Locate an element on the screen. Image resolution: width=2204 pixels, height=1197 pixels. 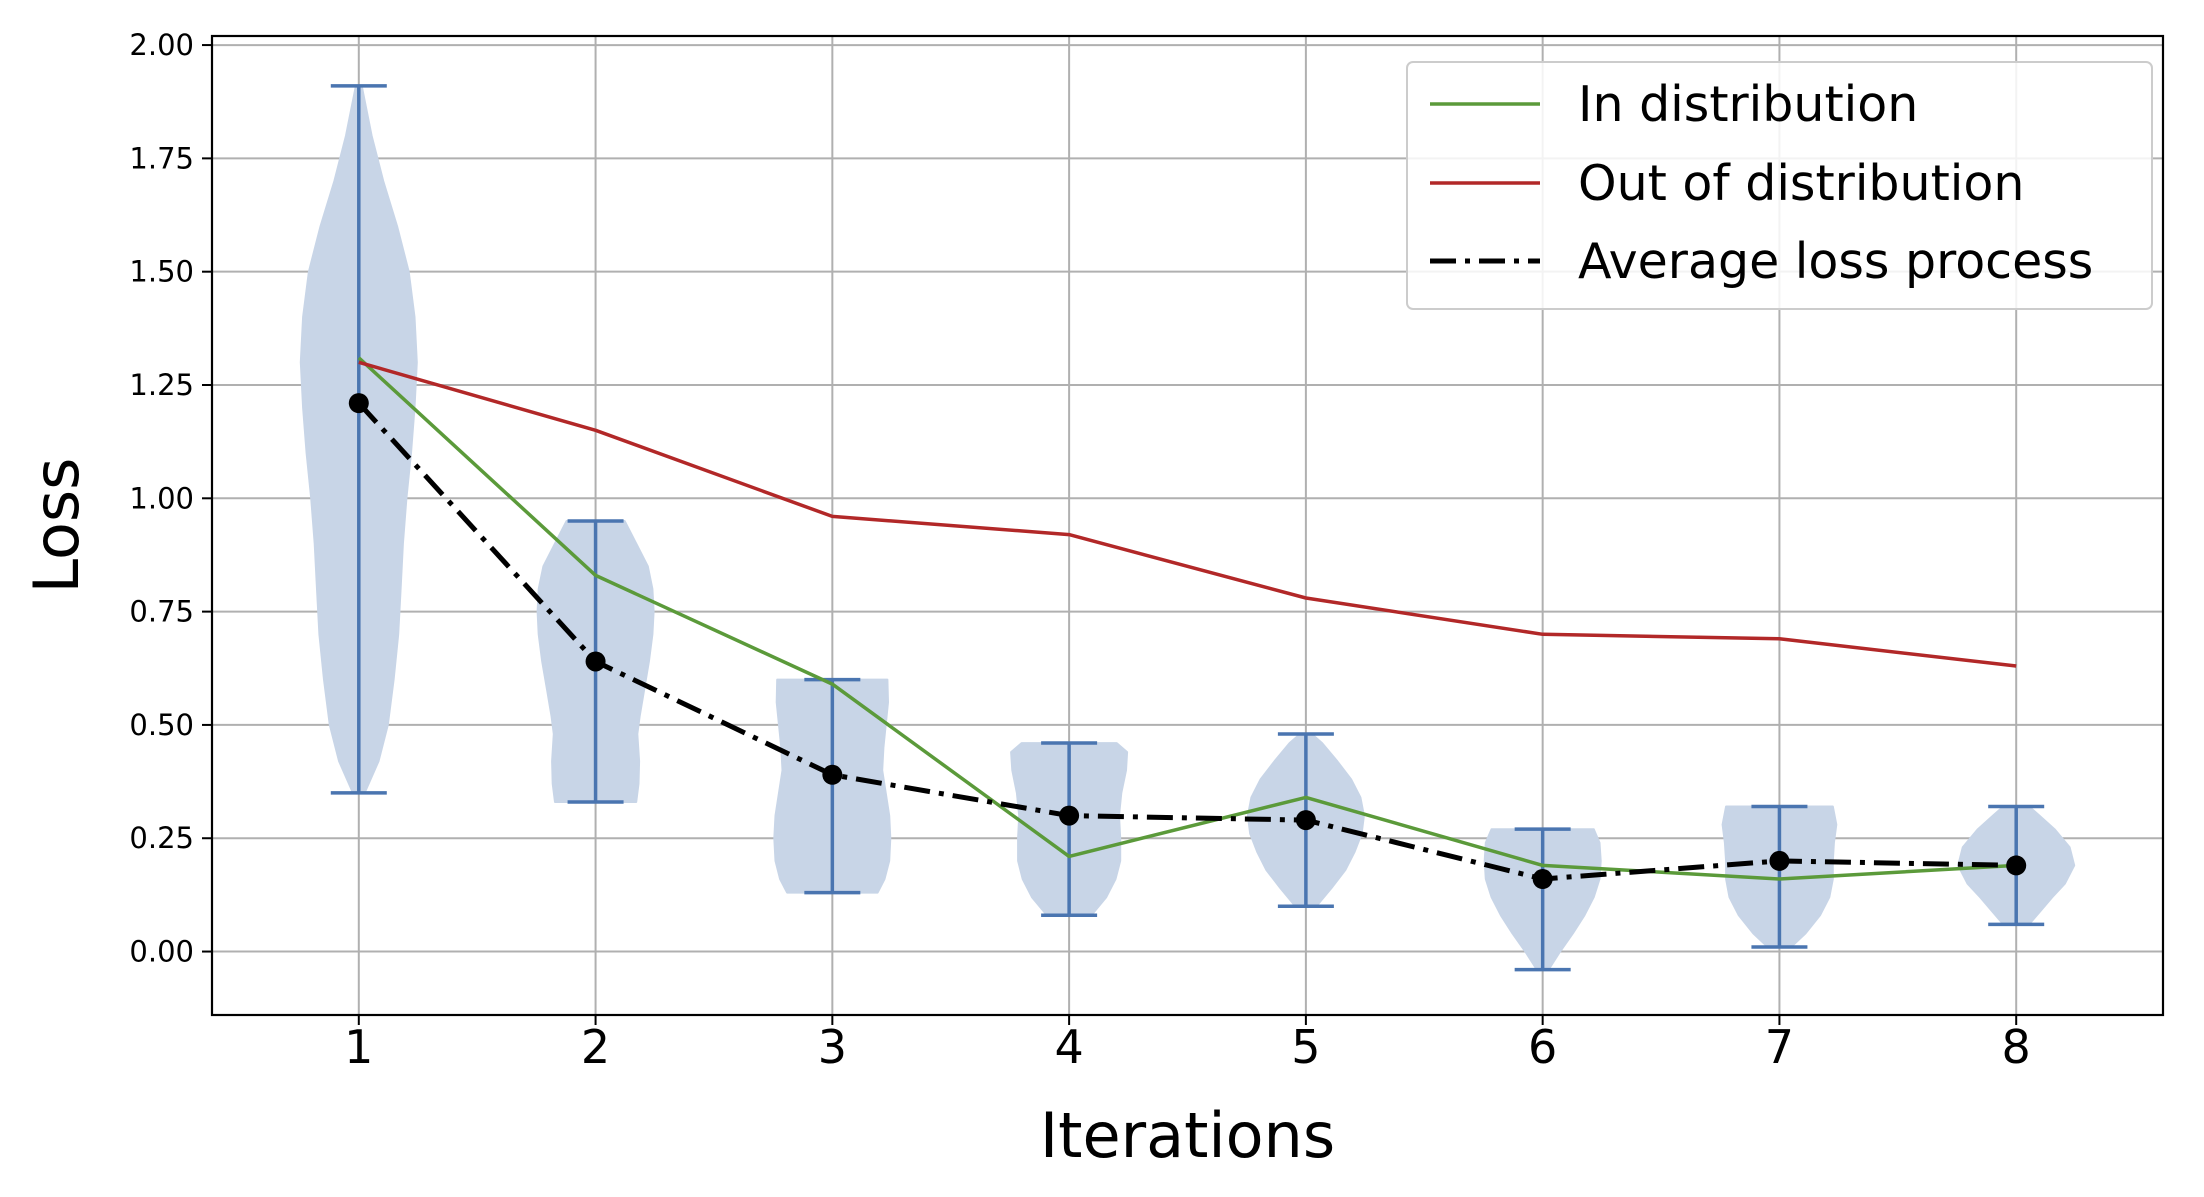
legend-box is located at coordinates (1779, 185).